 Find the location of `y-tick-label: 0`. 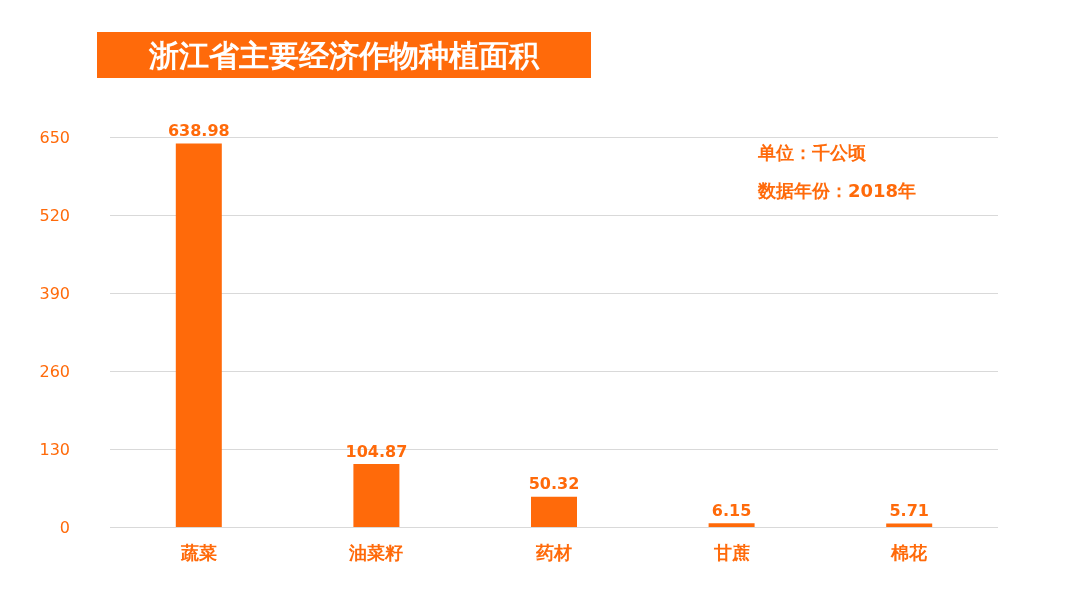

y-tick-label: 0 is located at coordinates (64, 527).